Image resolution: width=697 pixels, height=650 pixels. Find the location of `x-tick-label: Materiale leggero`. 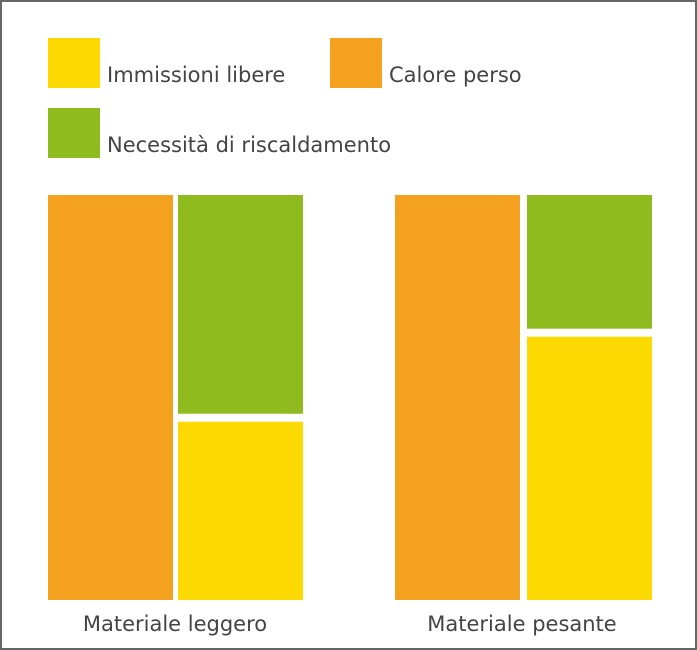

x-tick-label: Materiale leggero is located at coordinates (175, 624).